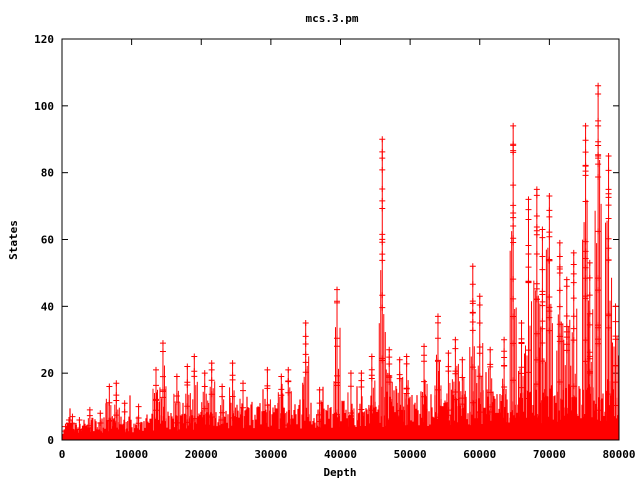 Image resolution: width=640 pixels, height=480 pixels. What do you see at coordinates (339, 472) in the screenshot?
I see `x-axis-label: Depth` at bounding box center [339, 472].